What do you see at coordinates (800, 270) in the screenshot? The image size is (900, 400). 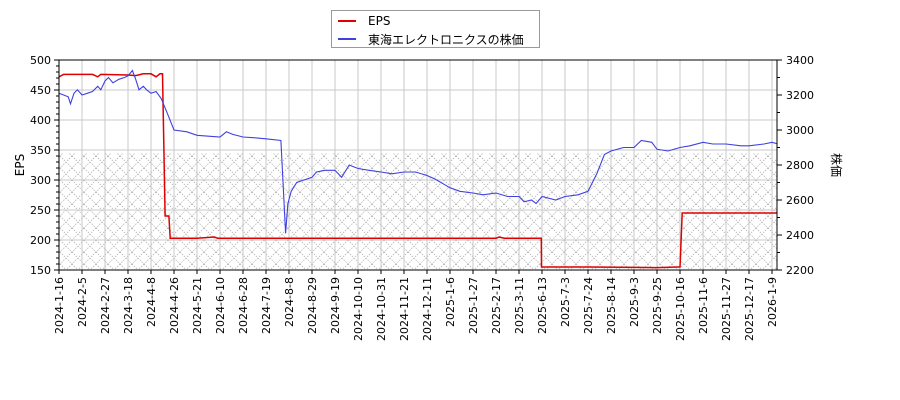 I see `right-tick-label: 2200` at bounding box center [800, 270].